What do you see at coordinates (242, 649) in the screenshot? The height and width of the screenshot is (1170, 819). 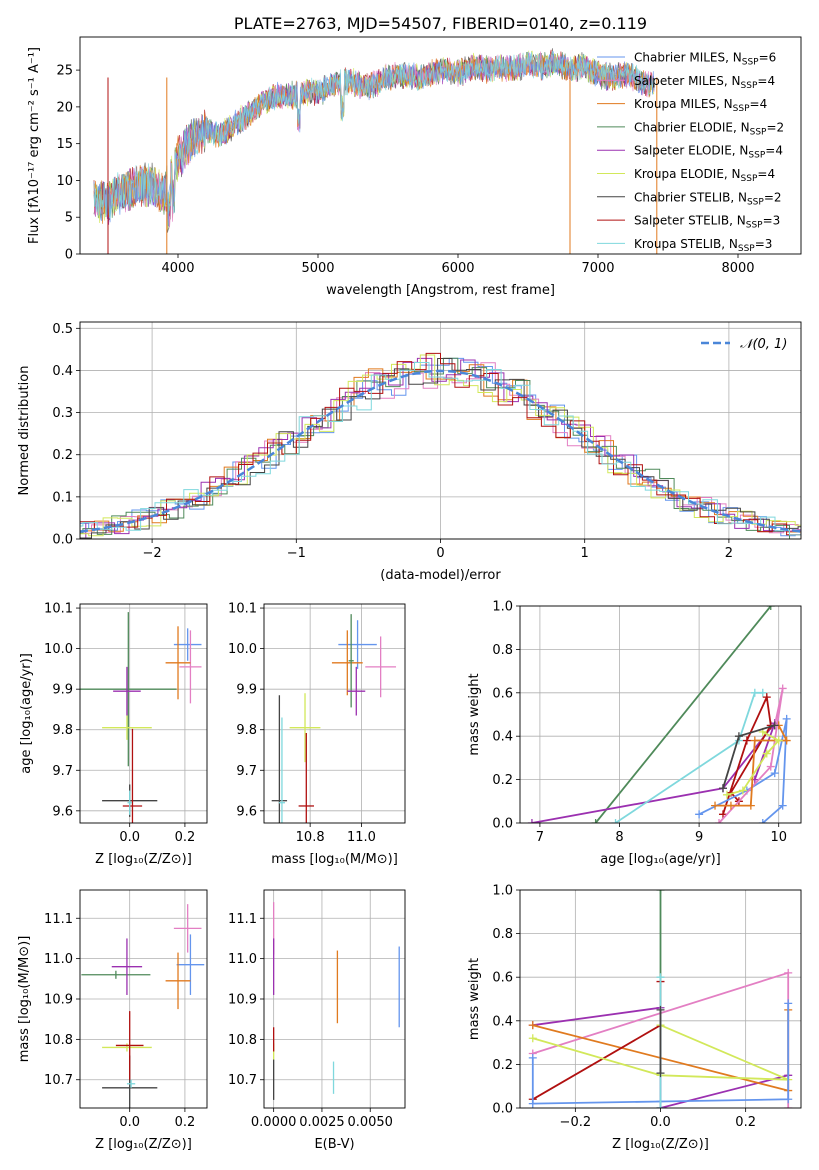 I see `y-tick-label: 10.0` at bounding box center [242, 649].